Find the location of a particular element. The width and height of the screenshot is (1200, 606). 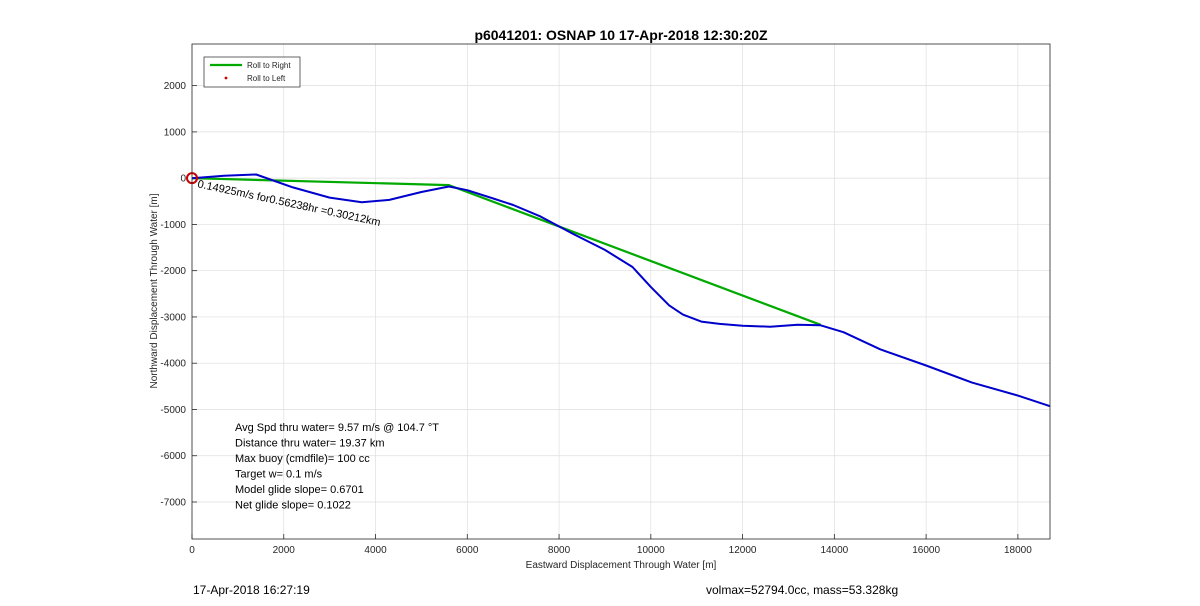

legend-box is located at coordinates (252, 72).